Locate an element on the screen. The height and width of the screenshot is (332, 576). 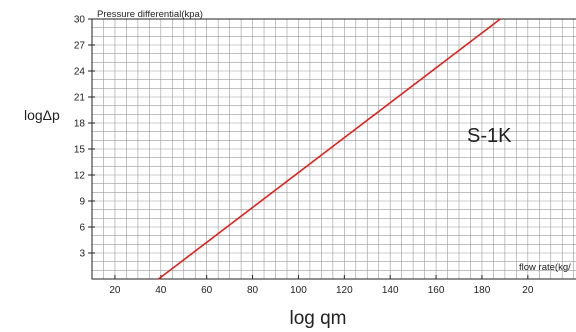
y-tick-label: 6 is located at coordinates (82, 228).